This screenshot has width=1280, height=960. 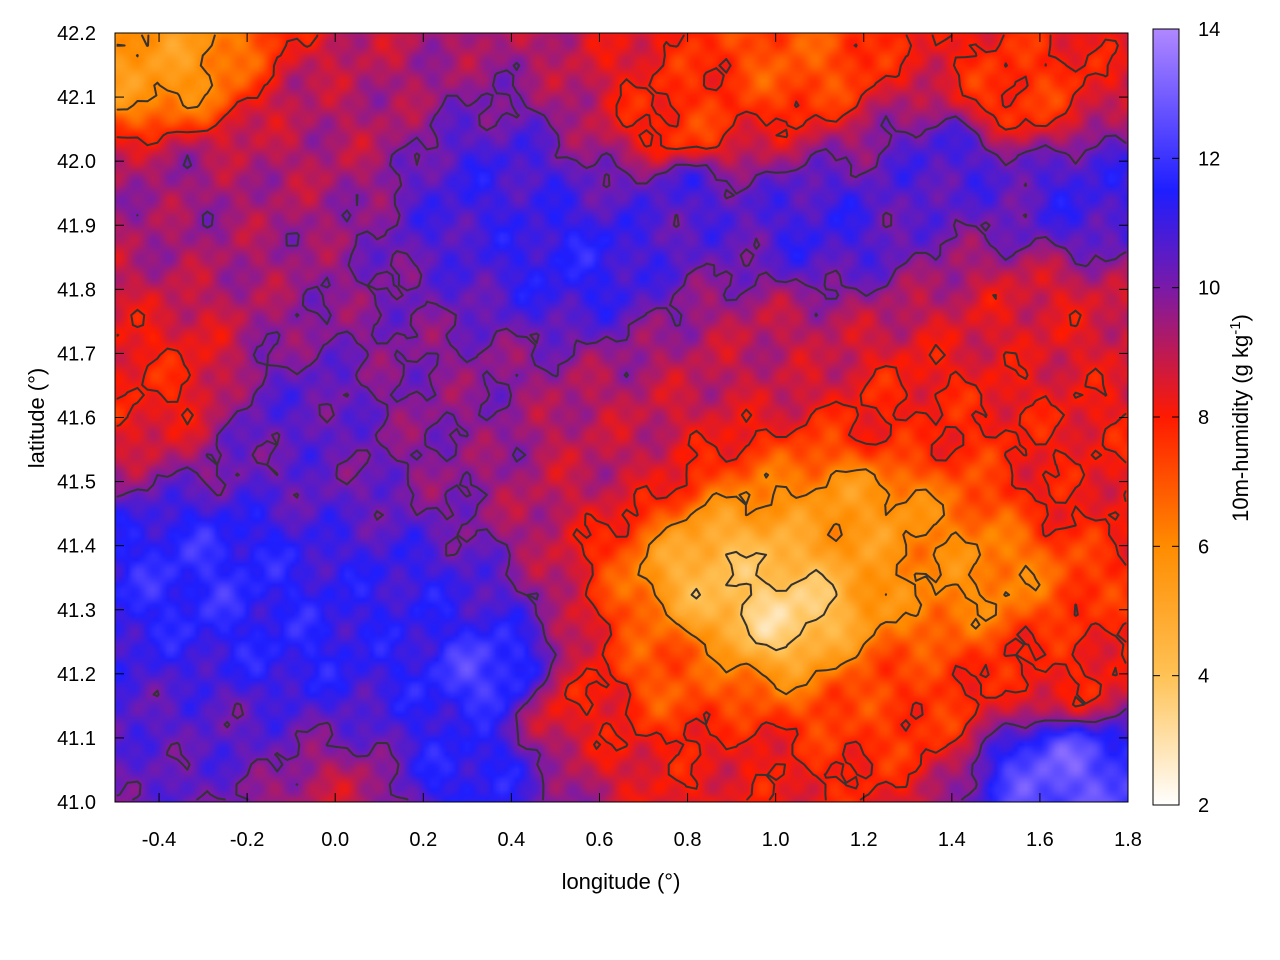 What do you see at coordinates (247, 840) in the screenshot?
I see `x-tick-label: -0.2` at bounding box center [247, 840].